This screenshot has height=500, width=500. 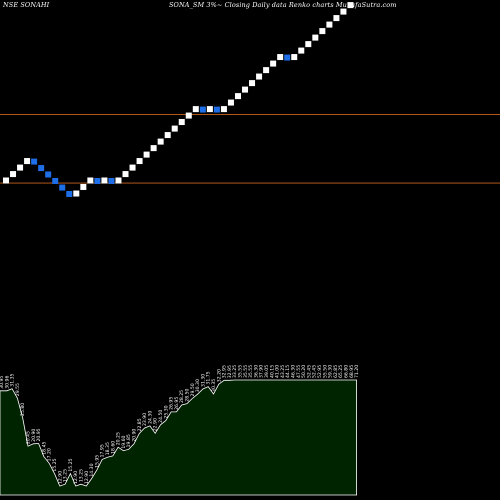 What do you see at coordinates (129, 440) in the screenshot?
I see `price-label: 19.85` at bounding box center [129, 440].